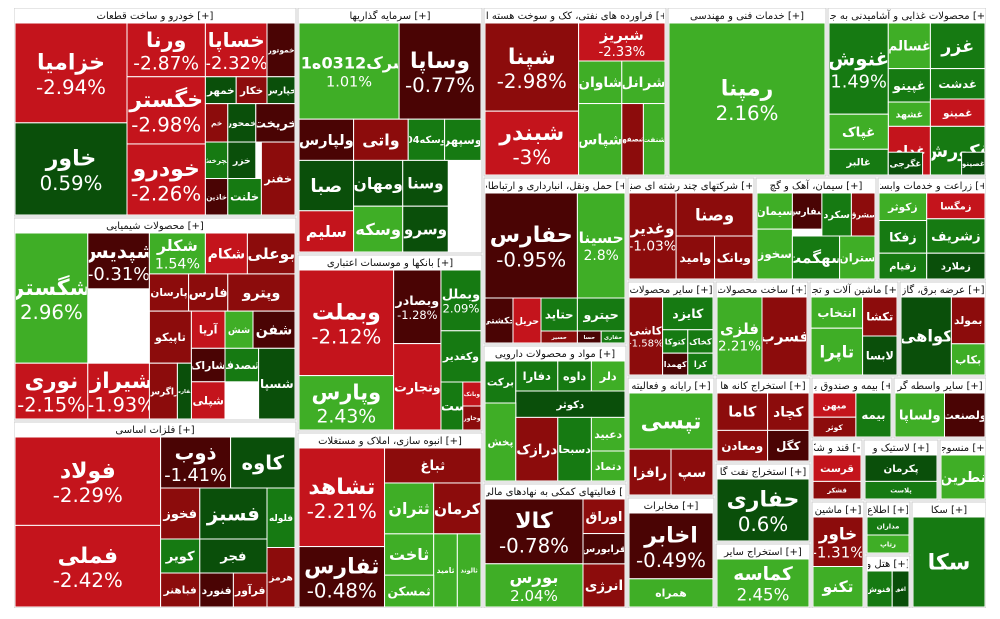  Describe the element at coordinates (604, 549) in the screenshot. I see `stock-tile: فرابورس` at that location.